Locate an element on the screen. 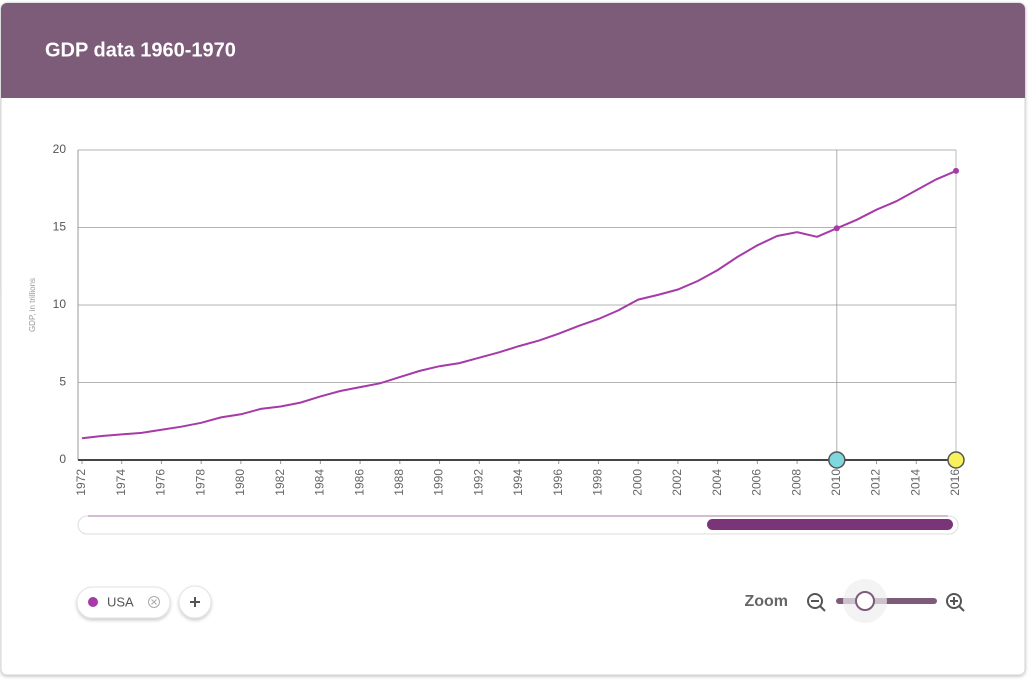  scrollbar-thumb is located at coordinates (830, 524).